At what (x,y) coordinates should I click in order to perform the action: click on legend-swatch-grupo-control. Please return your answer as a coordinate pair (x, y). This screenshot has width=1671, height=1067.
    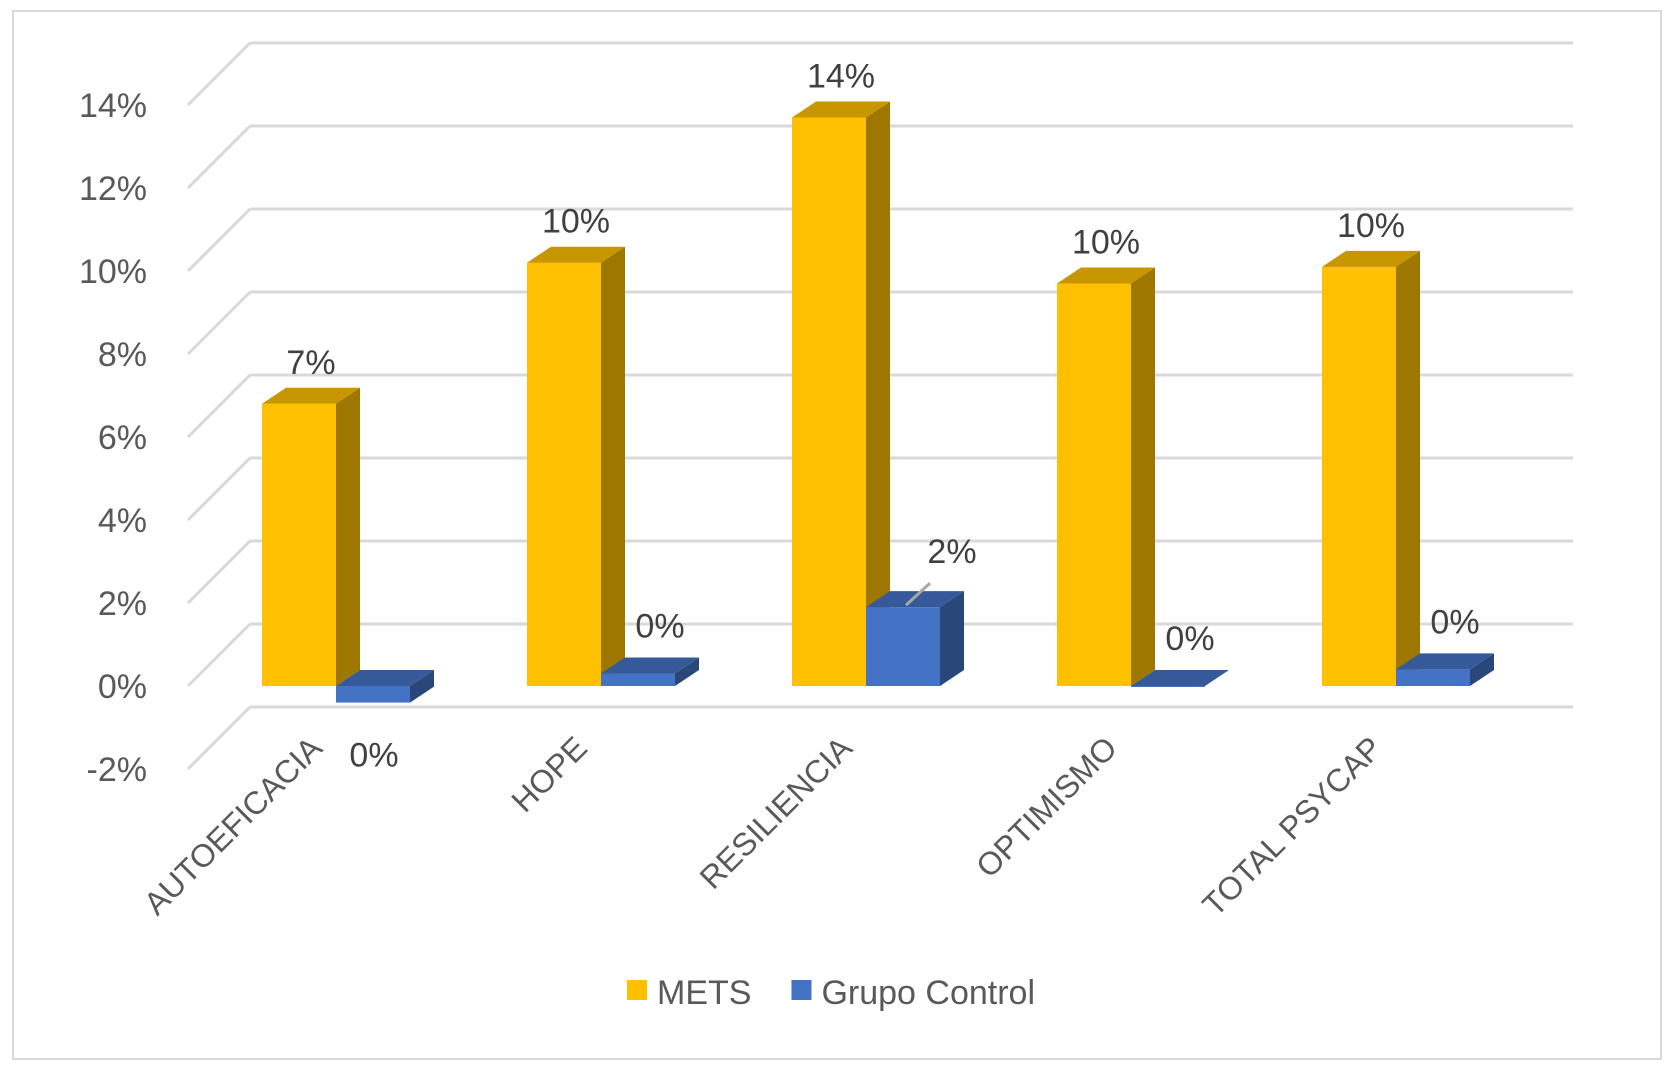
    Looking at the image, I should click on (801, 990).